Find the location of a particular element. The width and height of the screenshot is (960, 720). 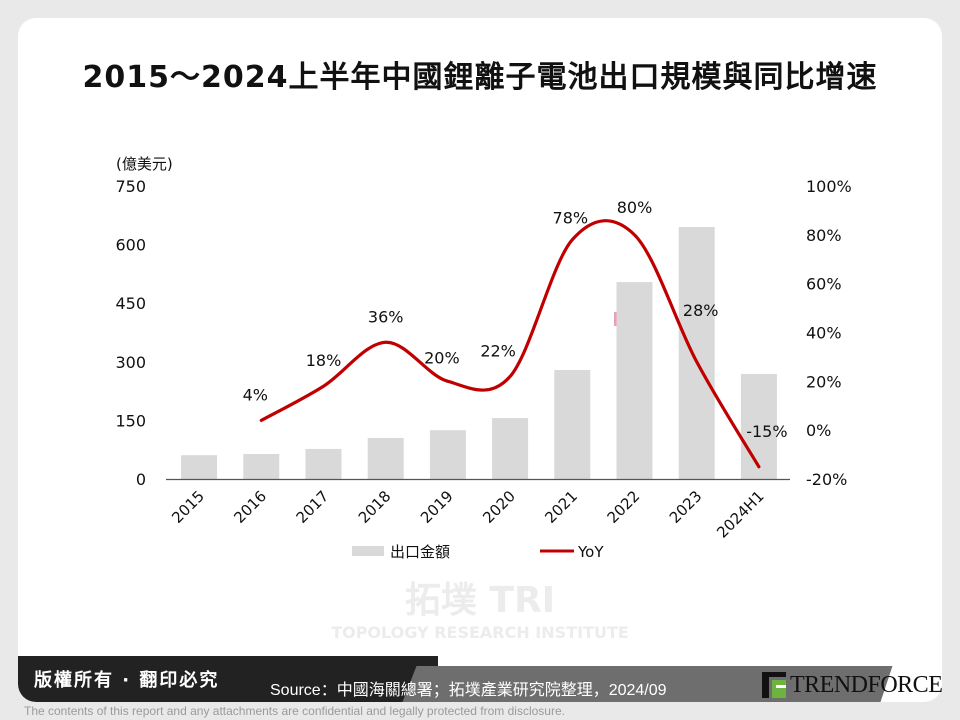

watermark-logo: 拓墣 TRI is located at coordinates (480, 600).